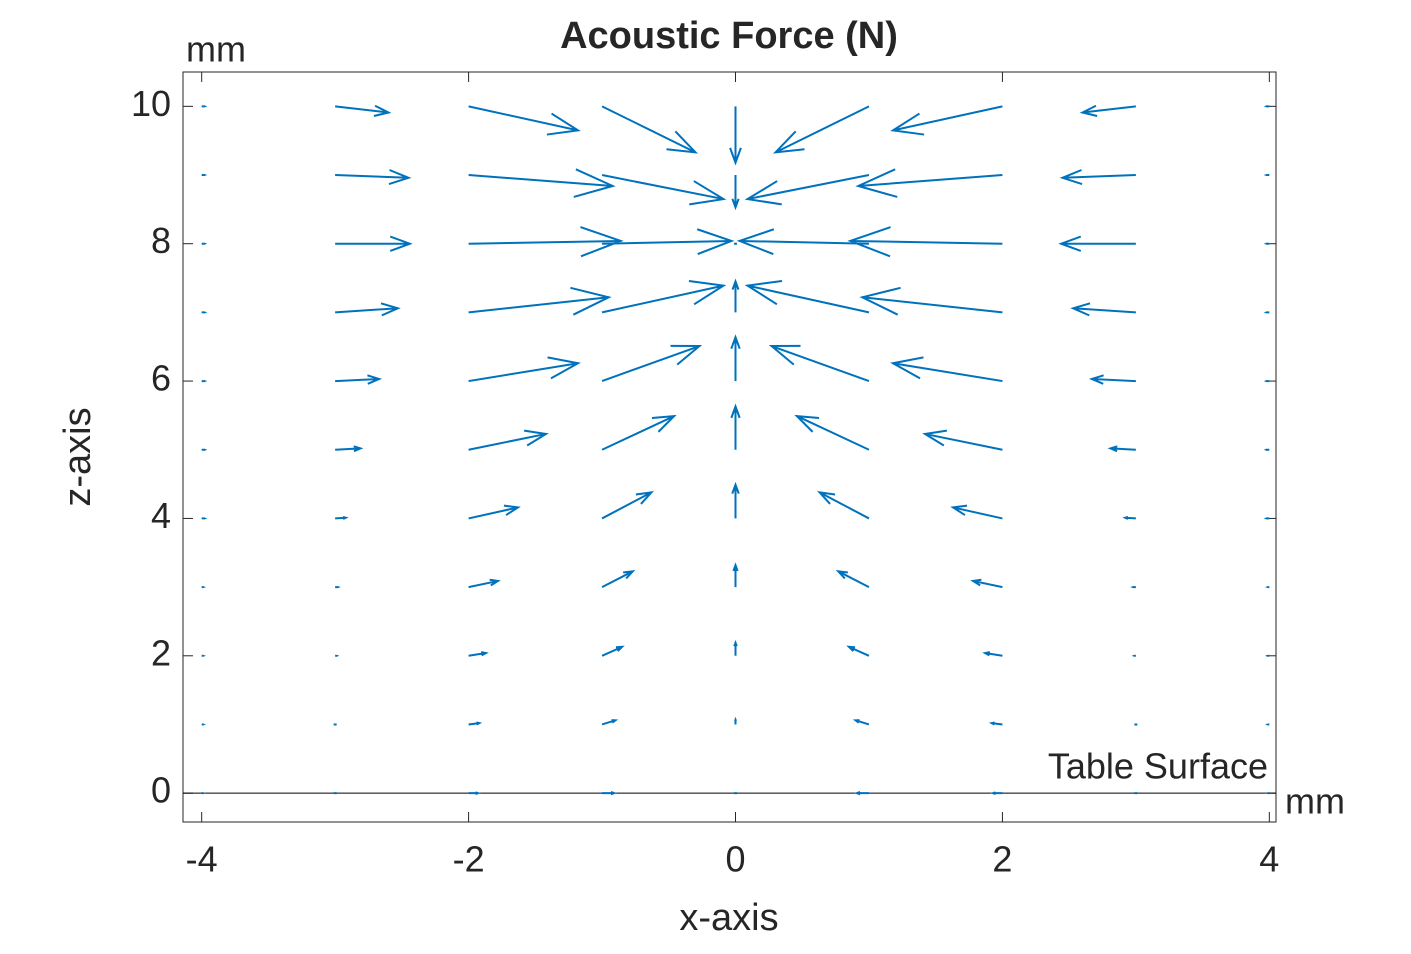 Image resolution: width=1411 pixels, height=954 pixels. Describe the element at coordinates (151, 103) in the screenshot. I see `y-tick-label: 10` at that location.